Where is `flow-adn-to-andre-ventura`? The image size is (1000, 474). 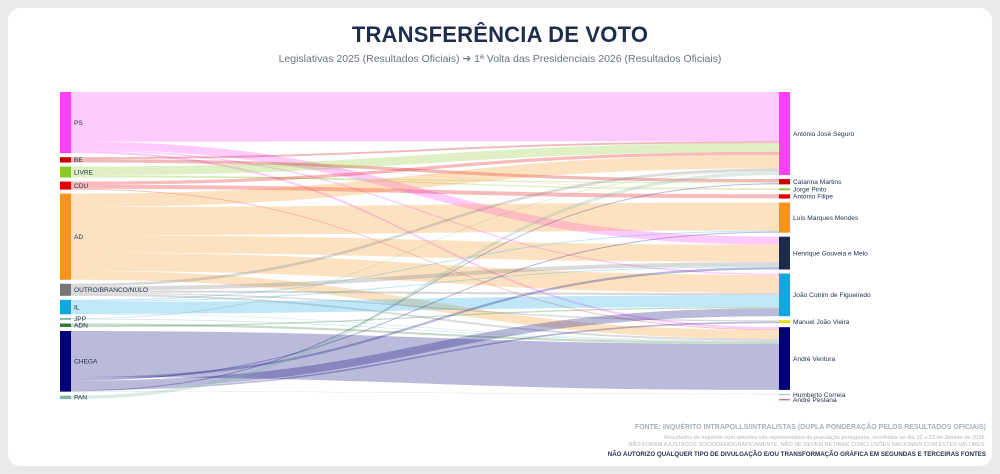
flow-adn-to-andre-ventura is located at coordinates (425, 334).